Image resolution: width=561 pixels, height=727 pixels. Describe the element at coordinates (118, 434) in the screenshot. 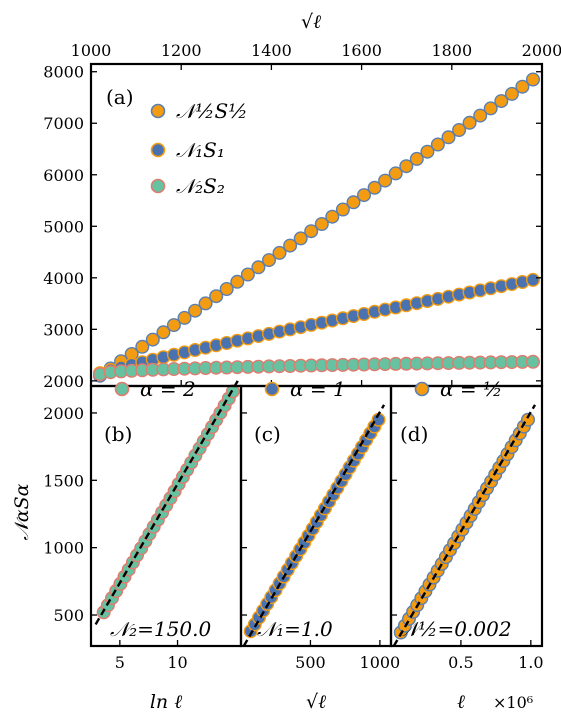

I see `panel-b-label: (b)` at that location.